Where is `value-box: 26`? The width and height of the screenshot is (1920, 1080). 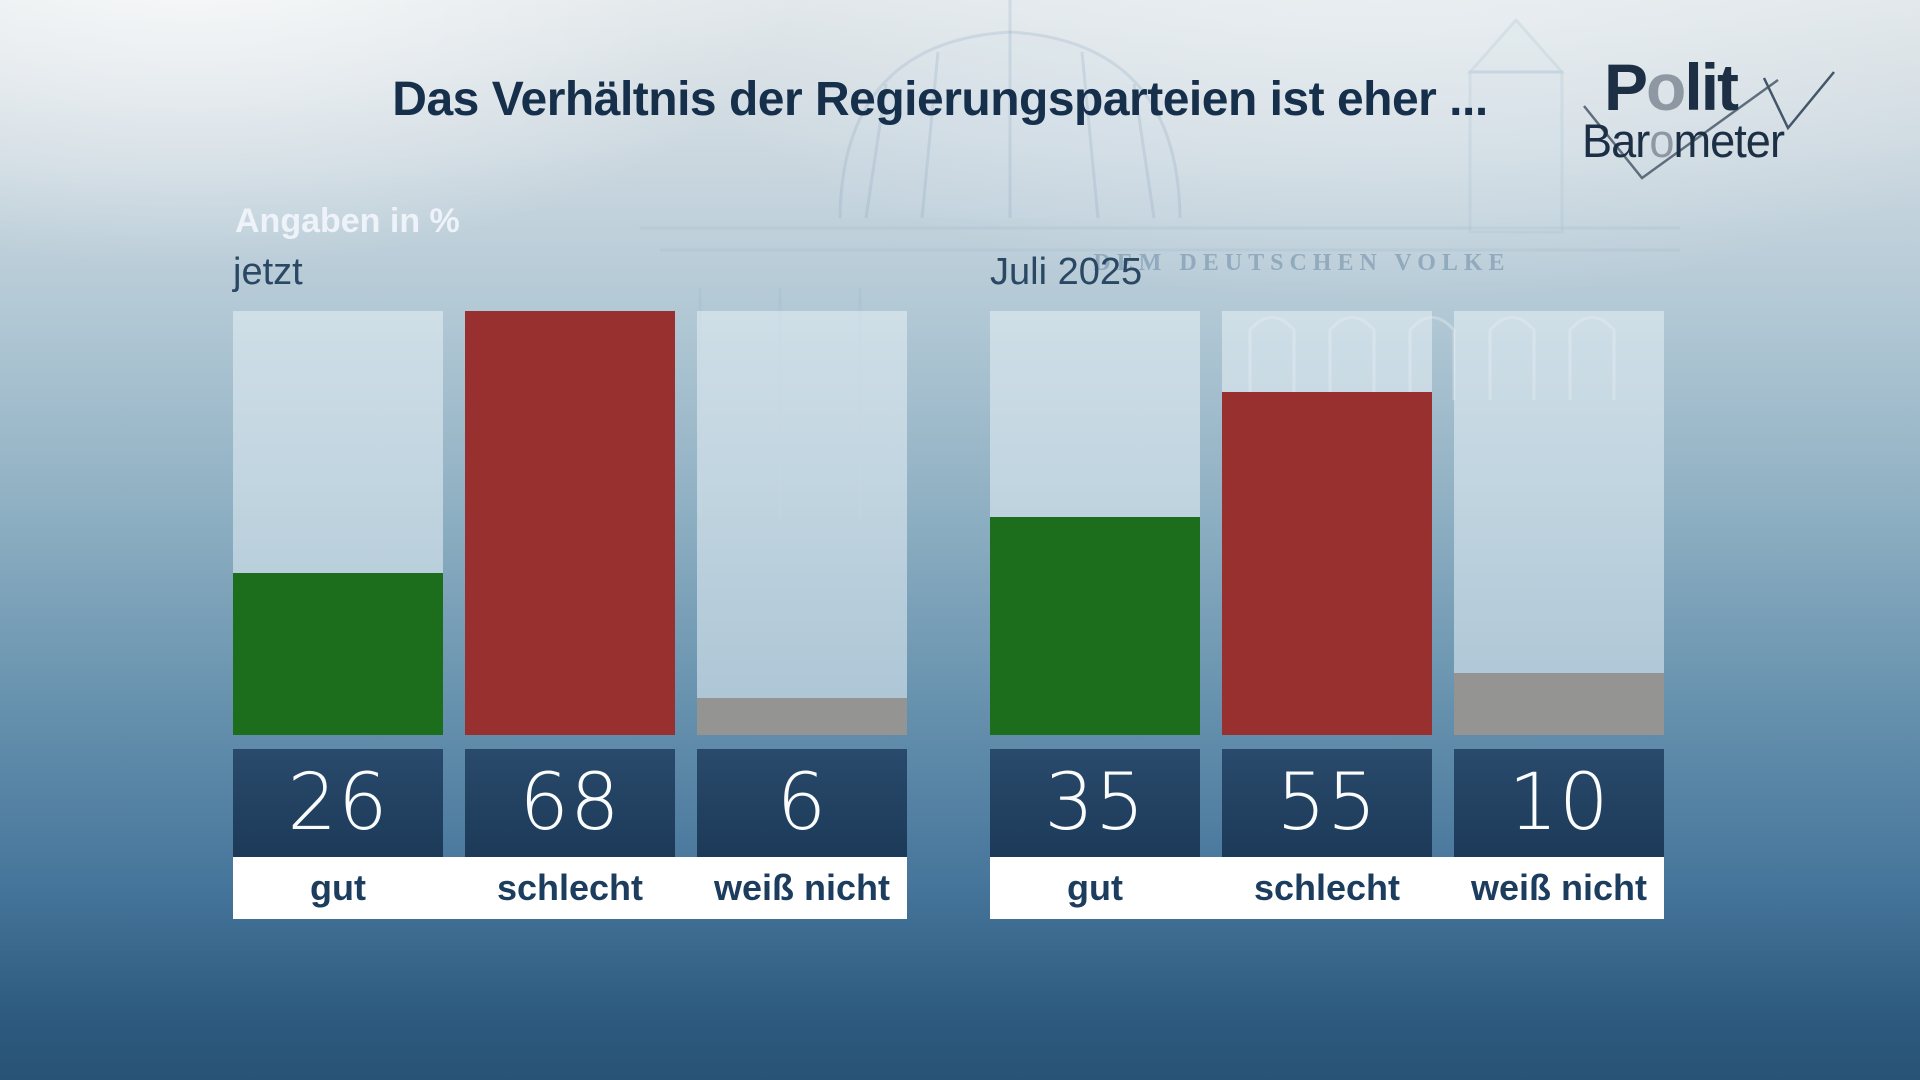
value-box: 26 is located at coordinates (338, 803).